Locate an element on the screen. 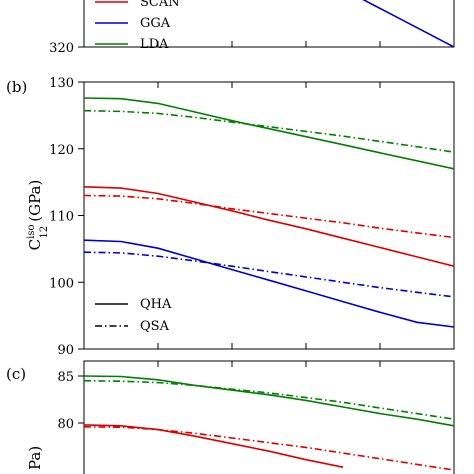  panel-a-lines is located at coordinates (408, 23).